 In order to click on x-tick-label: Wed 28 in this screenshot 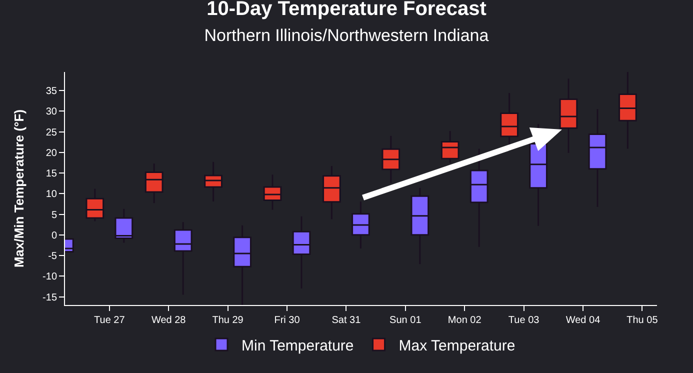, I will do `click(168, 320)`.